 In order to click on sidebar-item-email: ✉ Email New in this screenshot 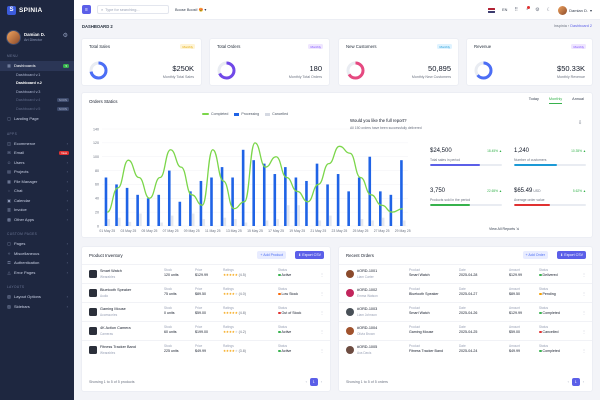, I will do `click(37, 153)`.